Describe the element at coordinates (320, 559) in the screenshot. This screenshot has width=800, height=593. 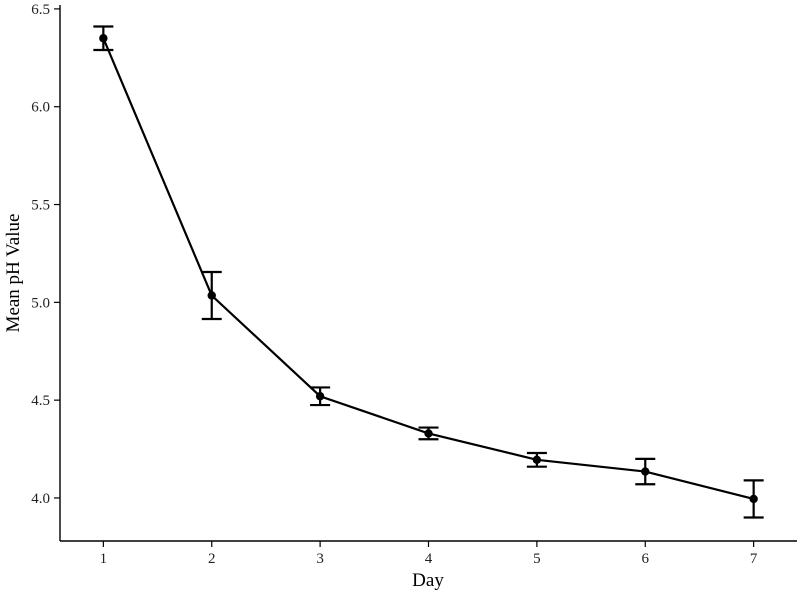
I see `x-tick-label: 3` at that location.